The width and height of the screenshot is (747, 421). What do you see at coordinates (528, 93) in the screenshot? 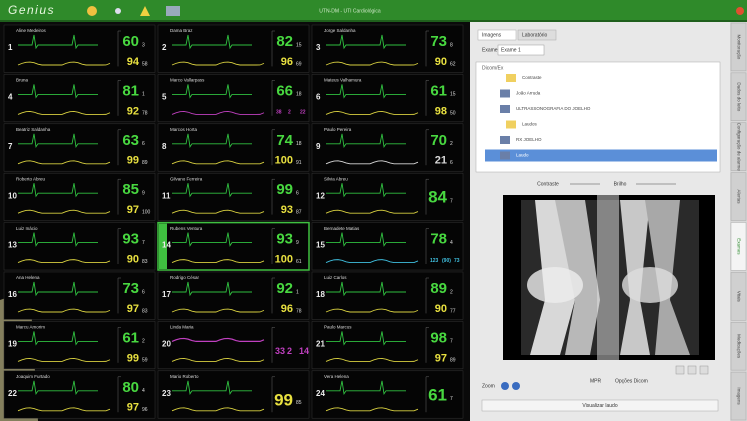
I see `tree-item: João Arruda` at bounding box center [528, 93].